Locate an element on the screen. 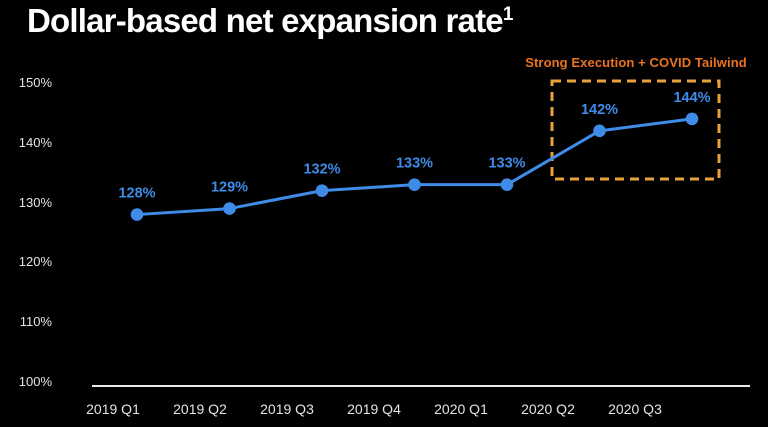  highlight-box is located at coordinates (635, 130).